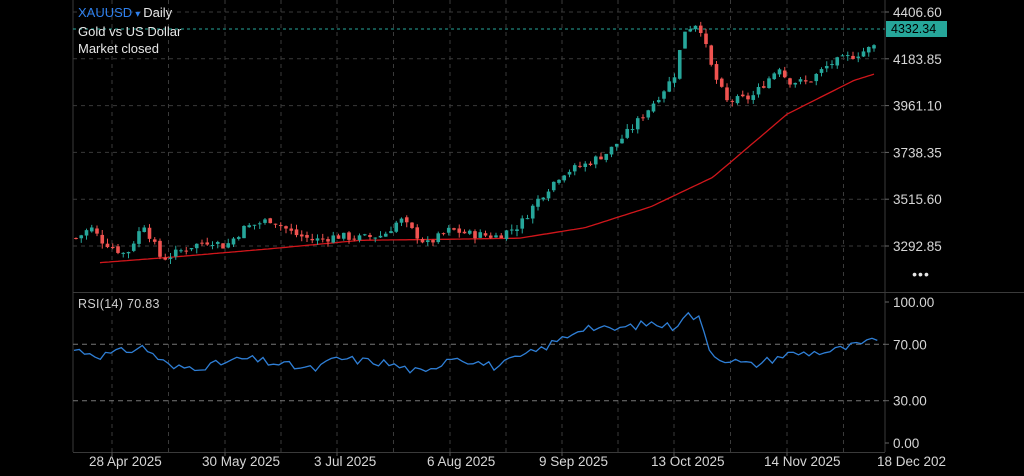  What do you see at coordinates (802, 461) in the screenshot?
I see `time-axis-label: 14 Nov 2025` at bounding box center [802, 461].